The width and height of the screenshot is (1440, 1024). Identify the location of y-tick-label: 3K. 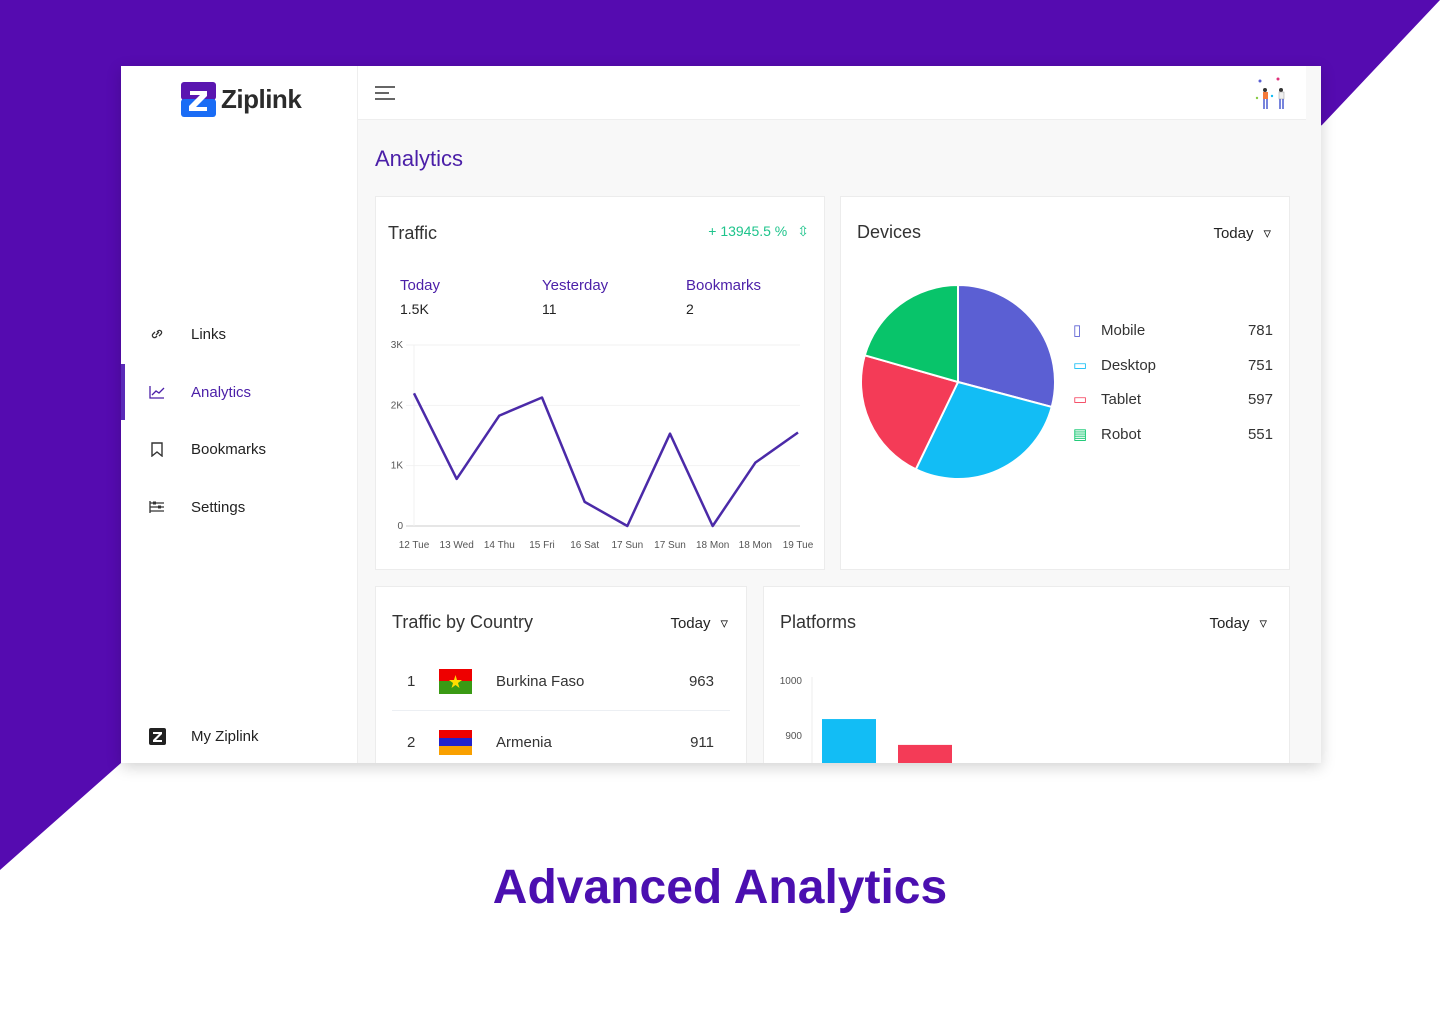
(397, 345).